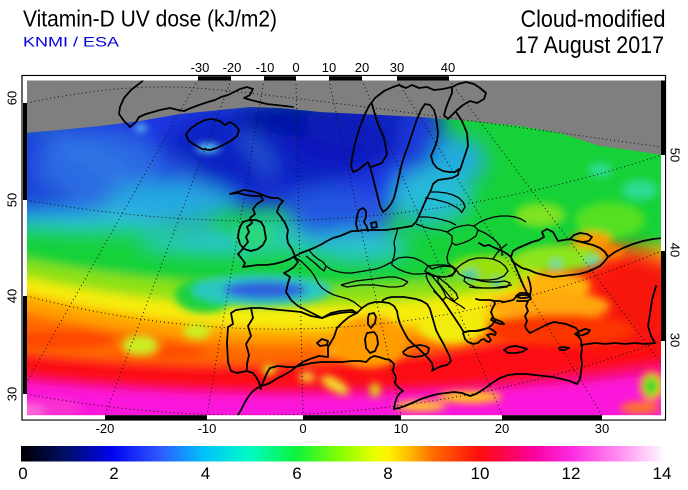 This screenshot has height=490, width=688. What do you see at coordinates (12, 98) in the screenshot?
I see `svg-text: 60` at bounding box center [12, 98].